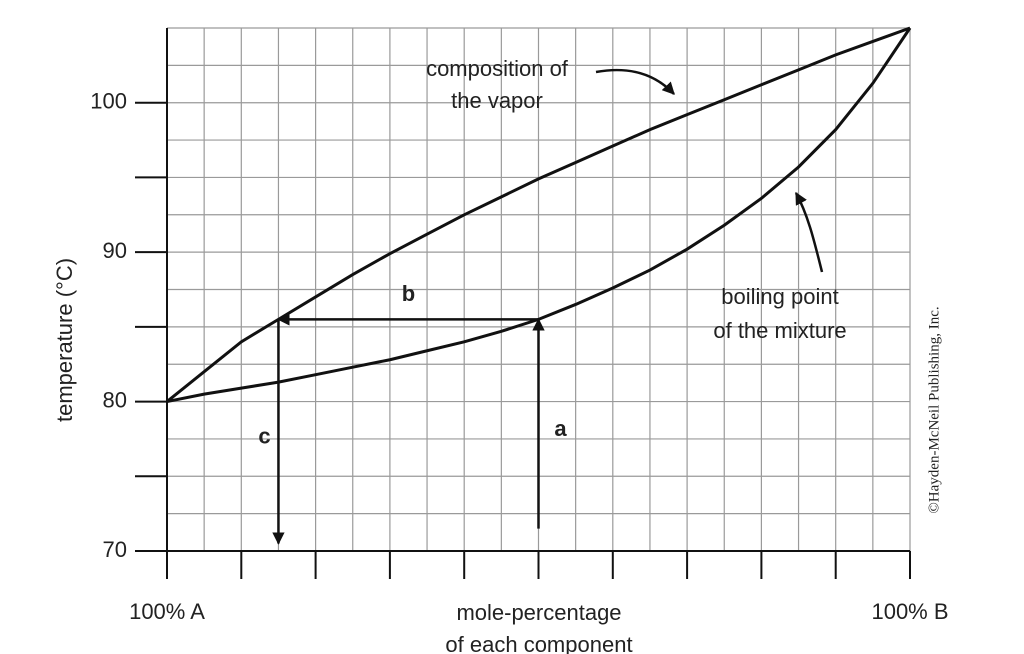 This screenshot has height=654, width=1024. Describe the element at coordinates (934, 409) in the screenshot. I see `credit: ©Hayden-McNeil Publishing, Inc.` at that location.